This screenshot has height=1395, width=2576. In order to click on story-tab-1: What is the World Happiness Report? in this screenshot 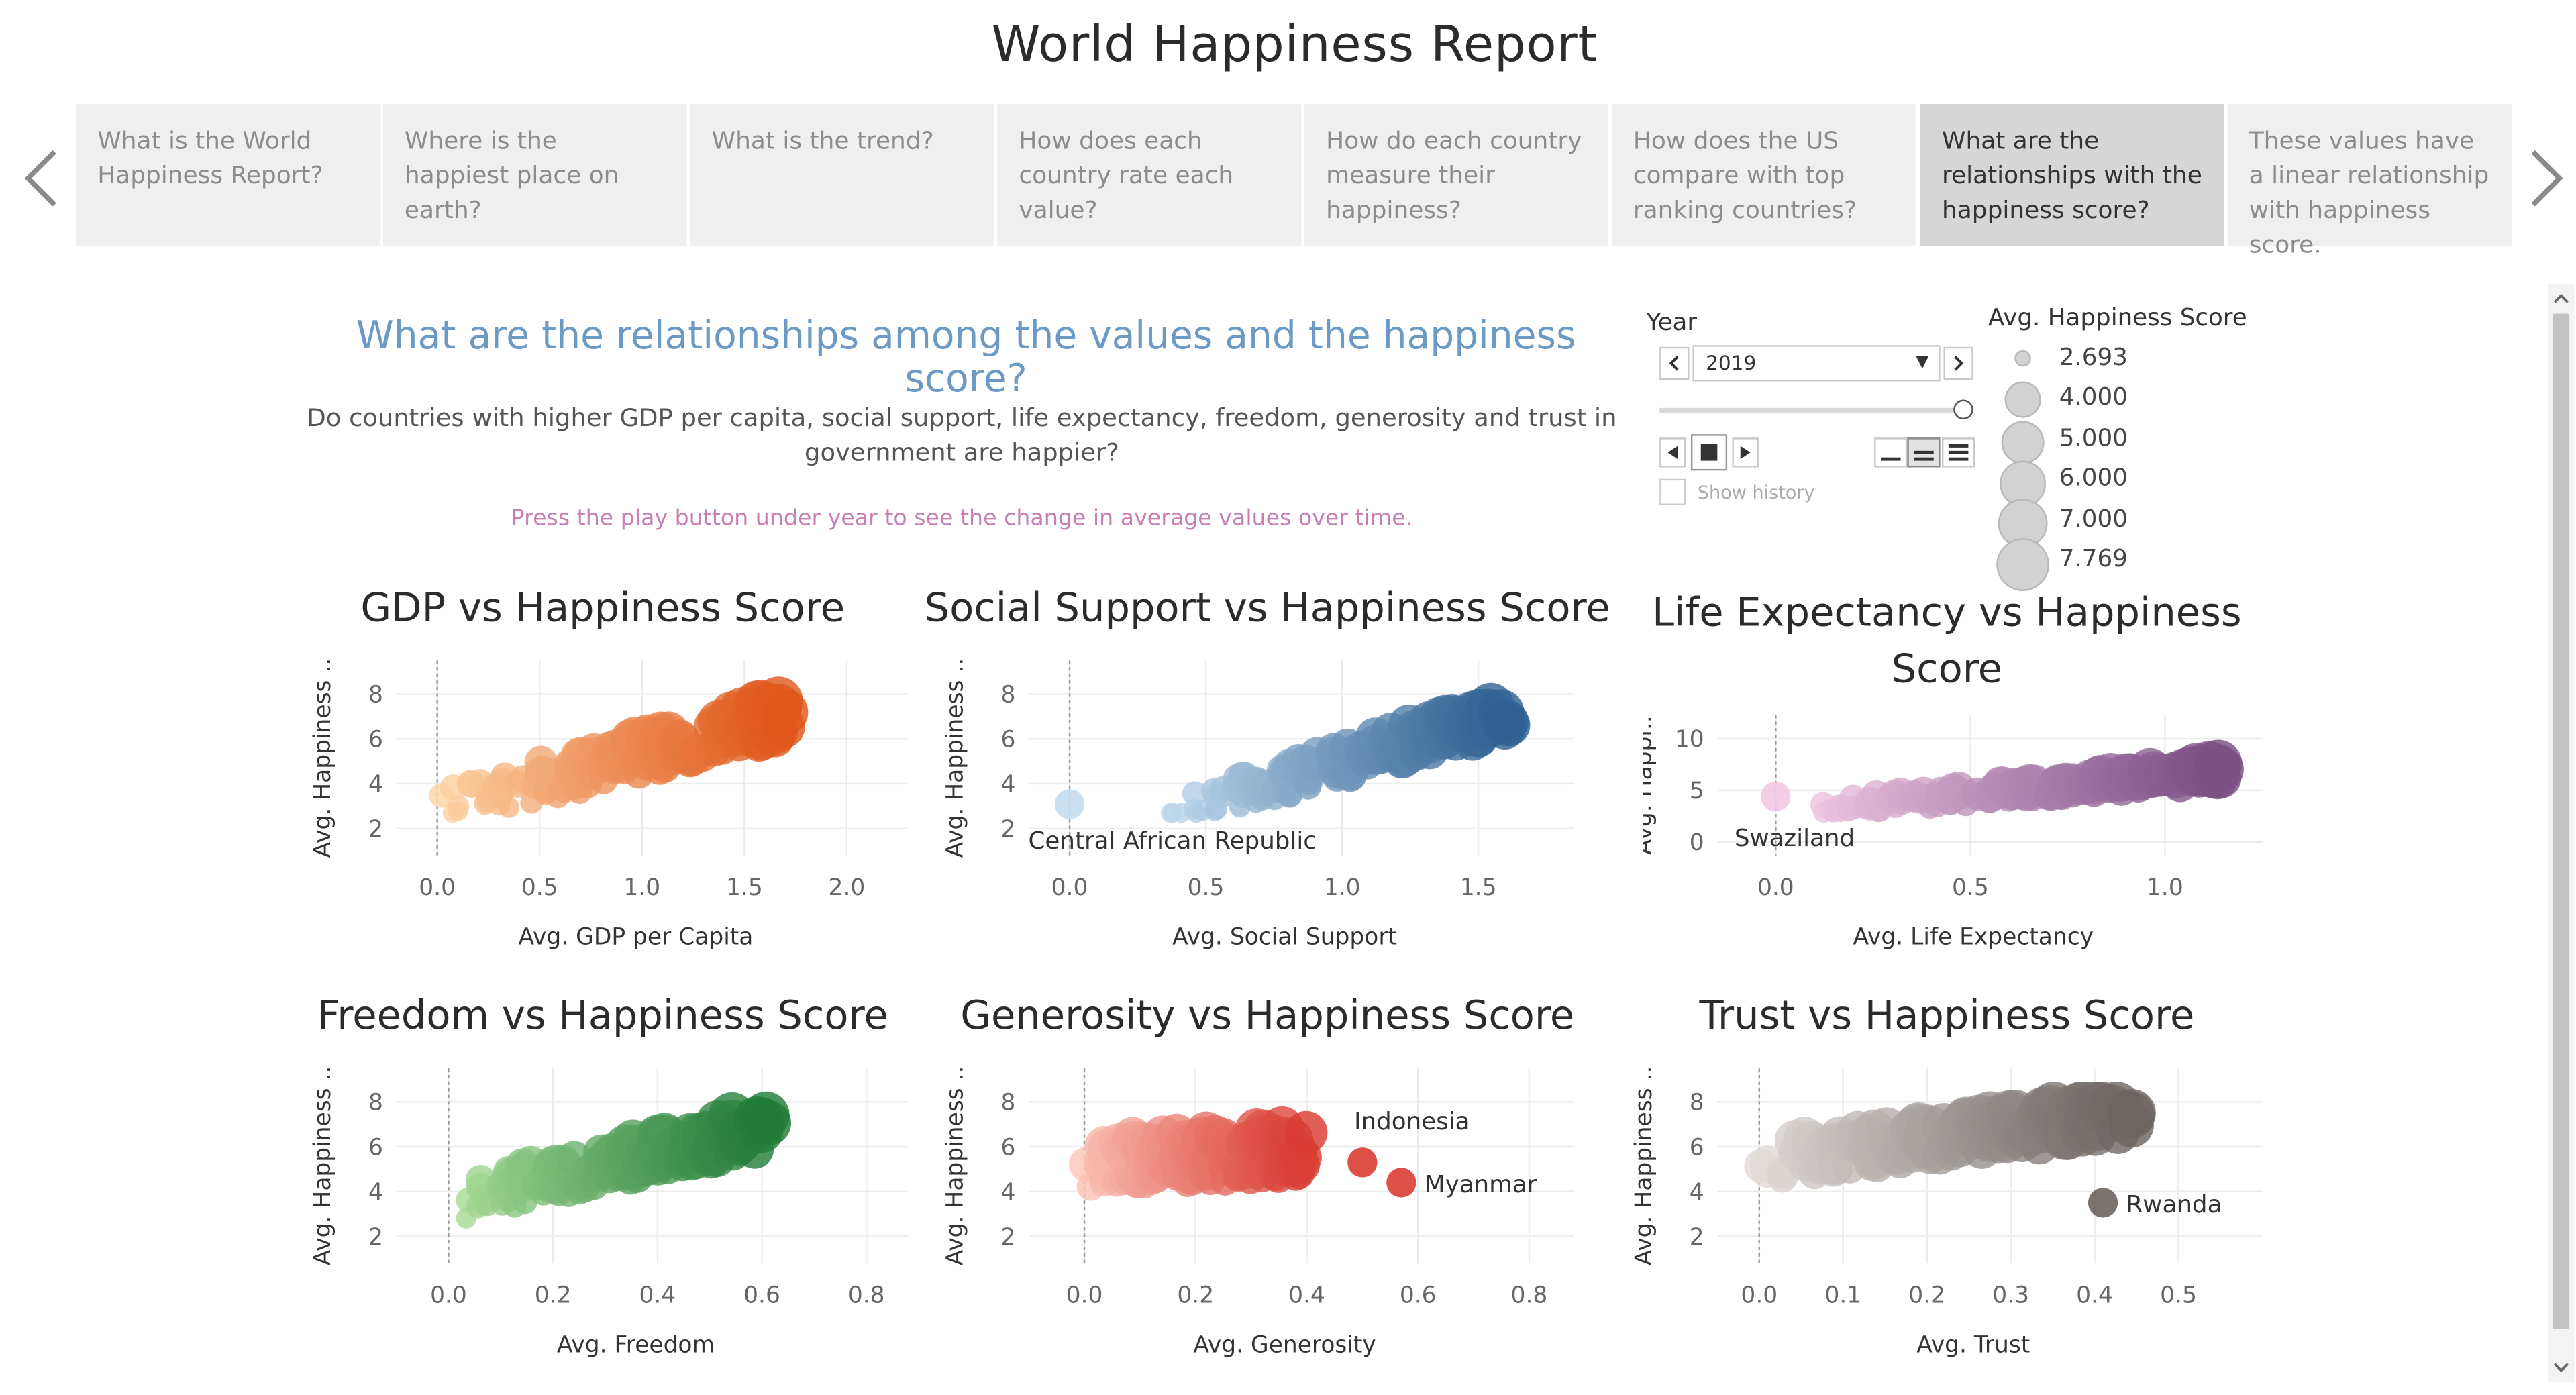, I will do `click(228, 175)`.